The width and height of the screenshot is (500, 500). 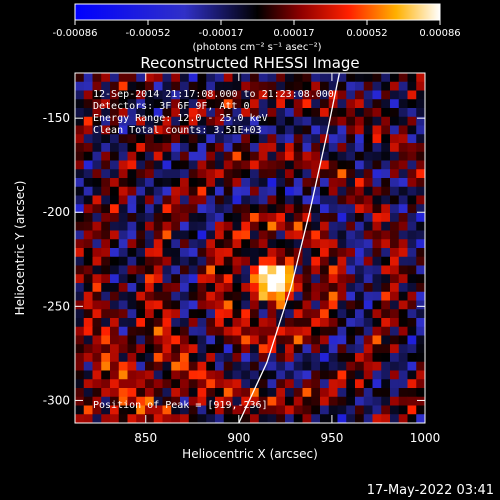 I want to click on colorbar-tick-label: -0.00017, so click(x=221, y=33).